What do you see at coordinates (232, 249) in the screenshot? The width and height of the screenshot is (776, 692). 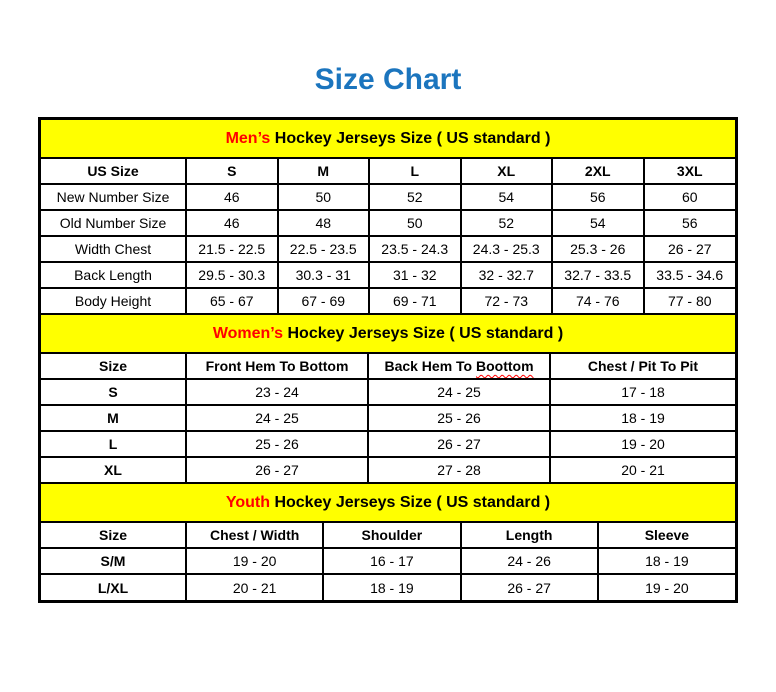 I see `size-value-cell: 21.5 - 22.5` at bounding box center [232, 249].